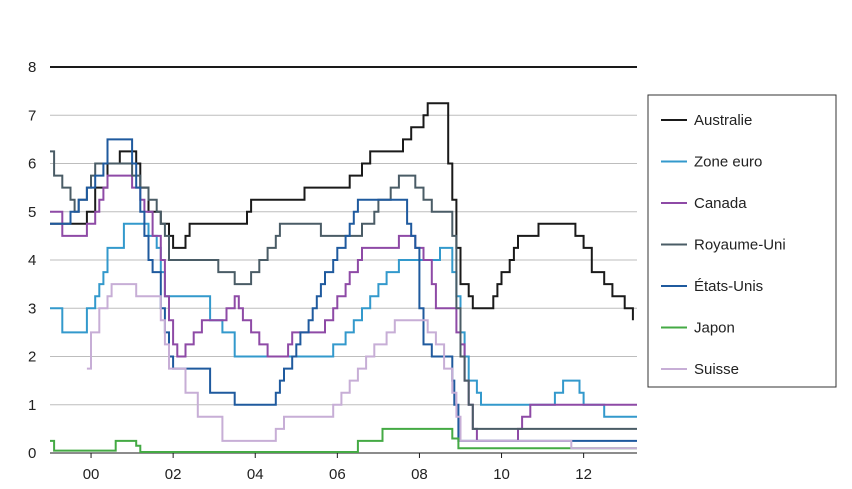  Describe the element at coordinates (91, 474) in the screenshot. I see `x-tick-label: 00` at that location.